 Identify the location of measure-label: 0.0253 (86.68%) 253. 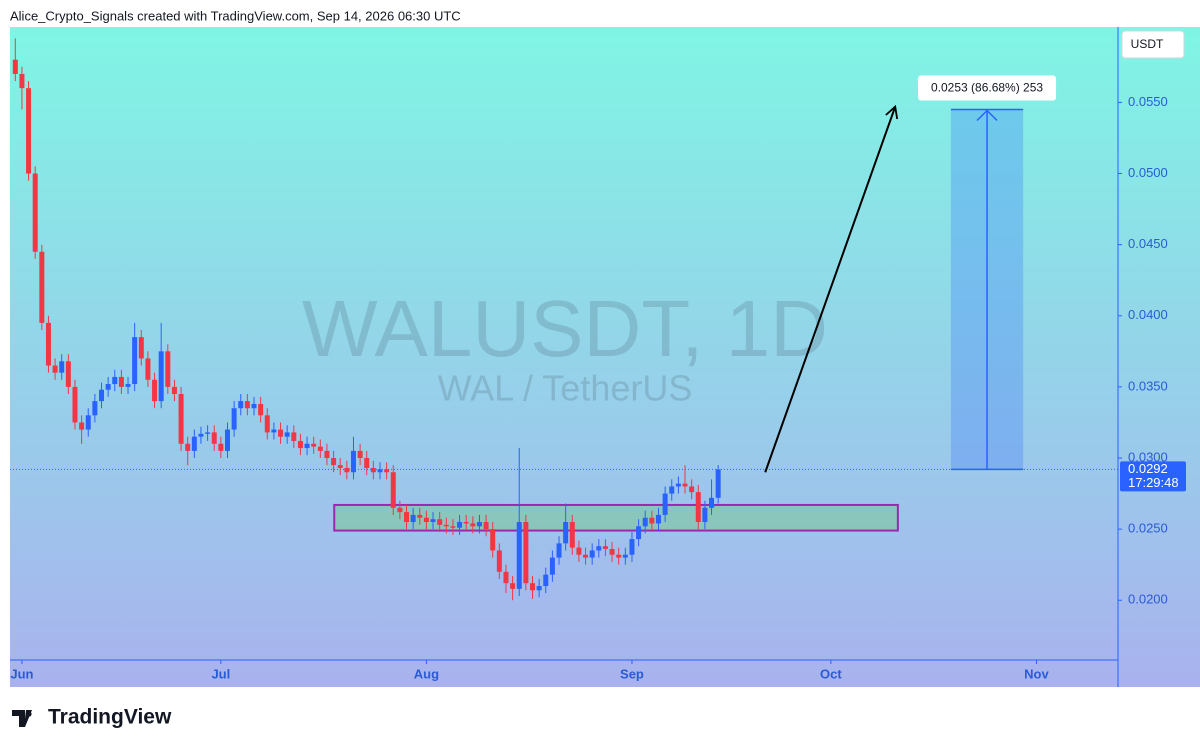
(987, 88).